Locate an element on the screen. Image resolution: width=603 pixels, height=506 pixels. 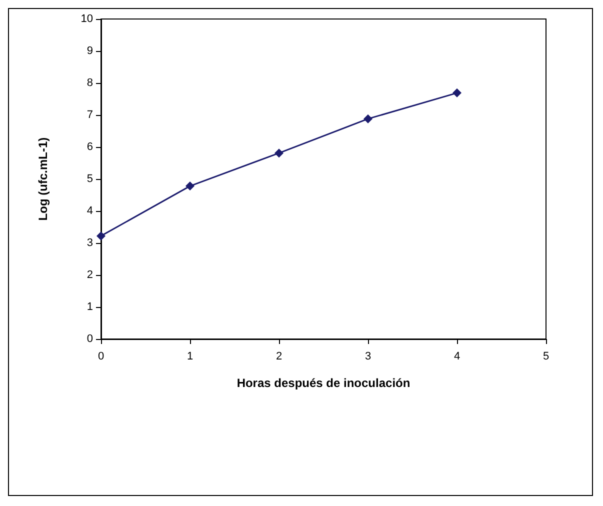
x-tick-label: 5 is located at coordinates (546, 356).